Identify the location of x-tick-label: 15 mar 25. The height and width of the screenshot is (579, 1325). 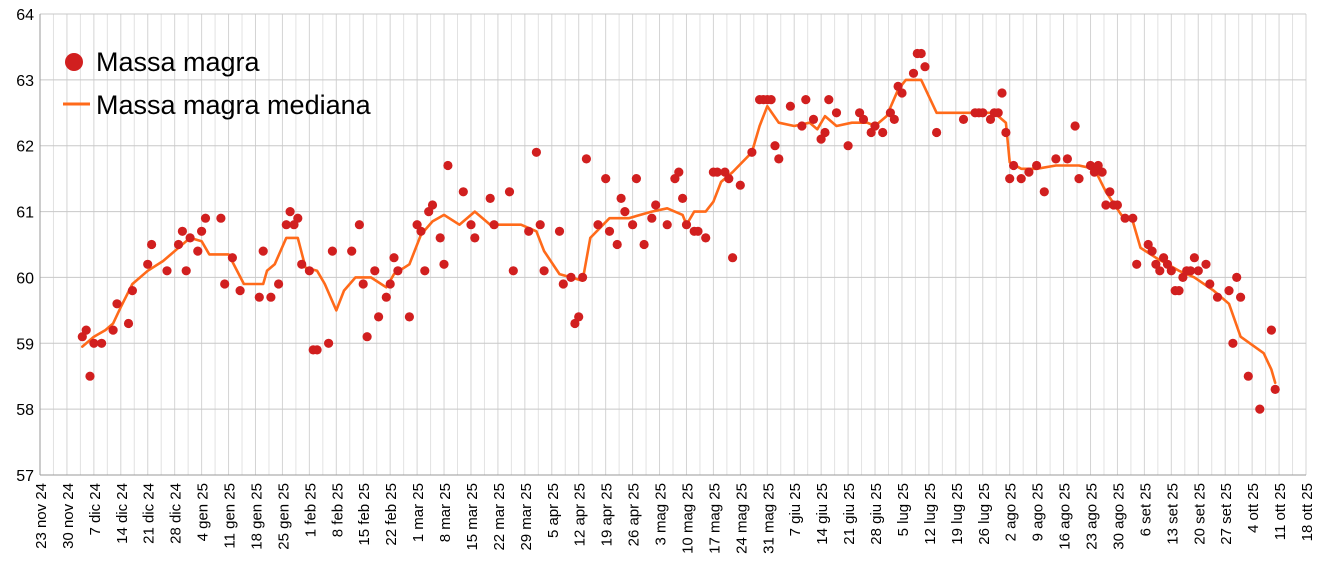
(472, 517).